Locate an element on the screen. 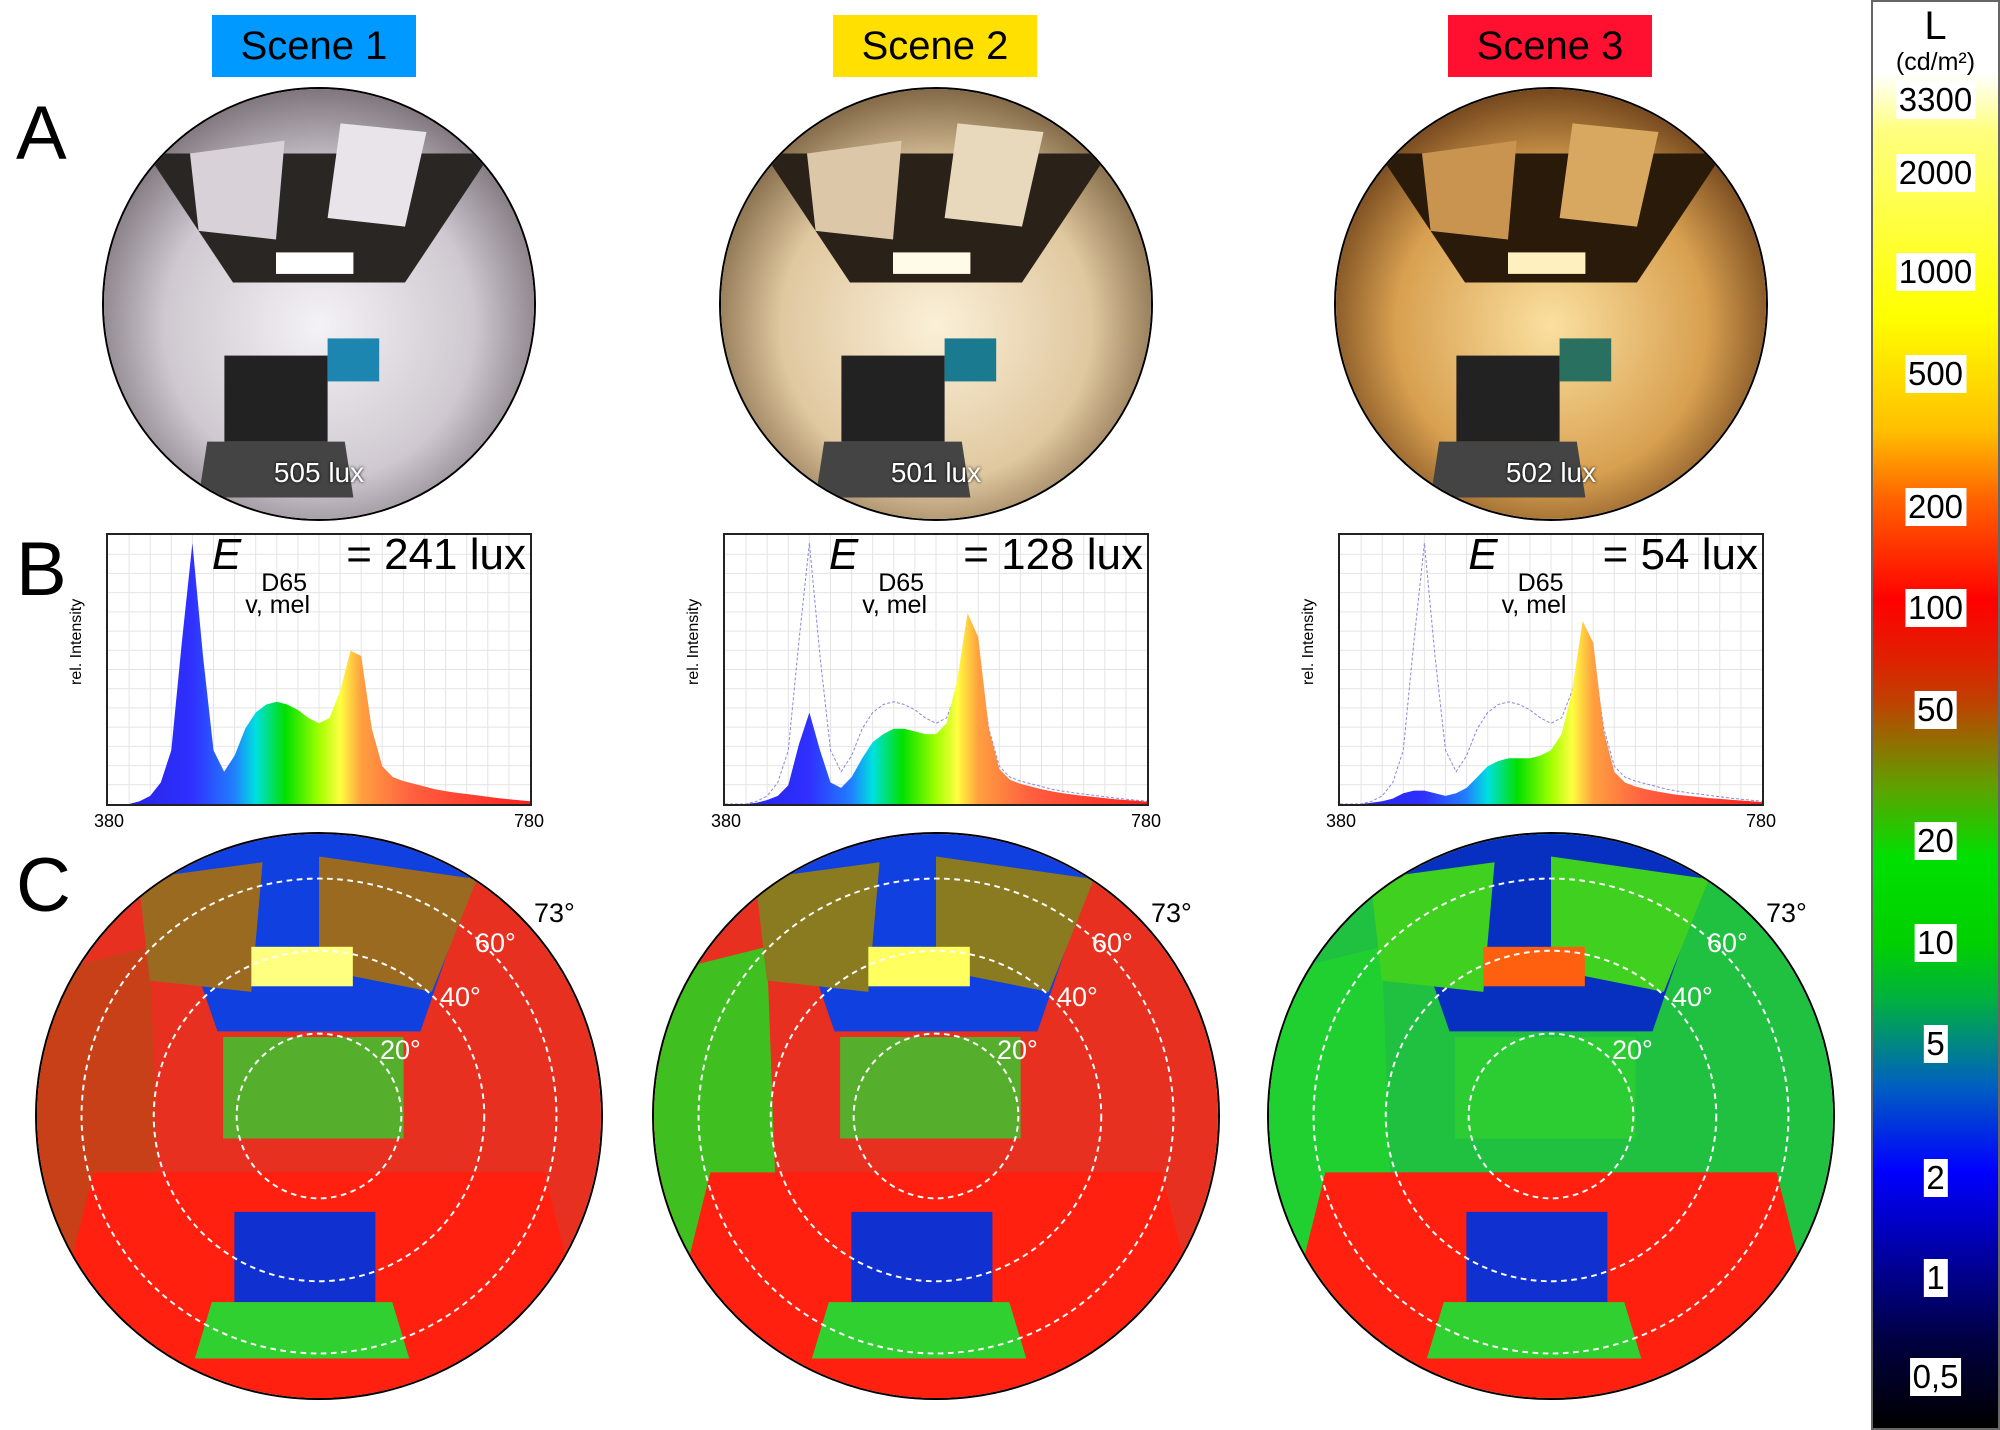 This screenshot has width=2000, height=1430. row-letter-a: A is located at coordinates (41, 133).